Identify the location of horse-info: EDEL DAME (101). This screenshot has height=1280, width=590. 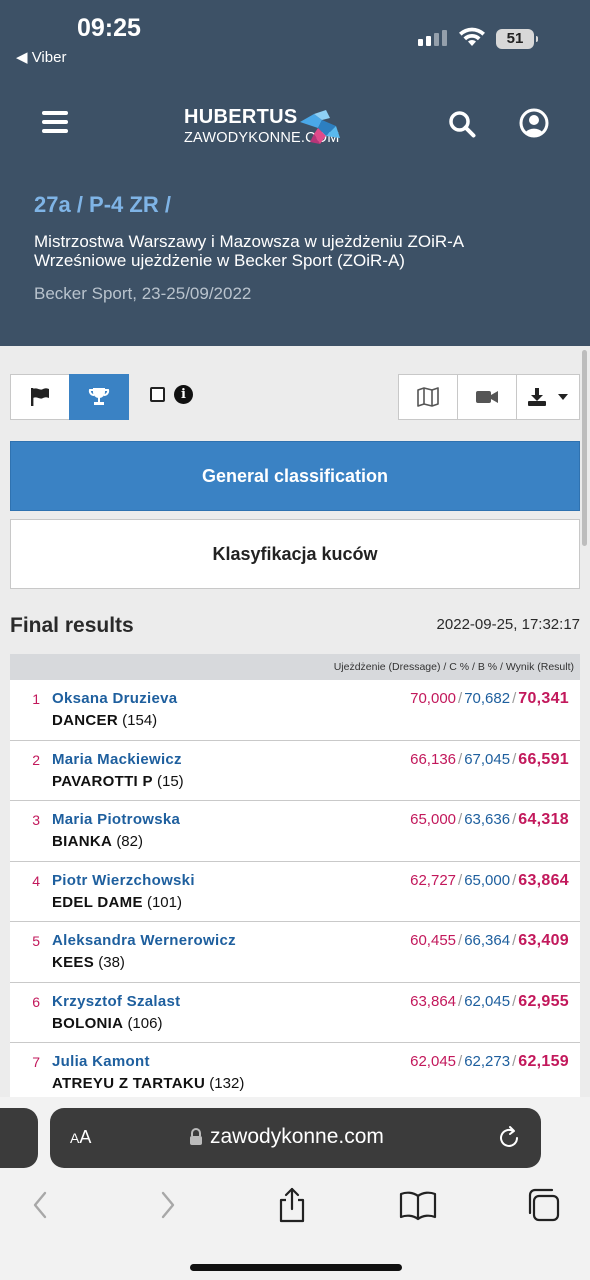
(117, 902).